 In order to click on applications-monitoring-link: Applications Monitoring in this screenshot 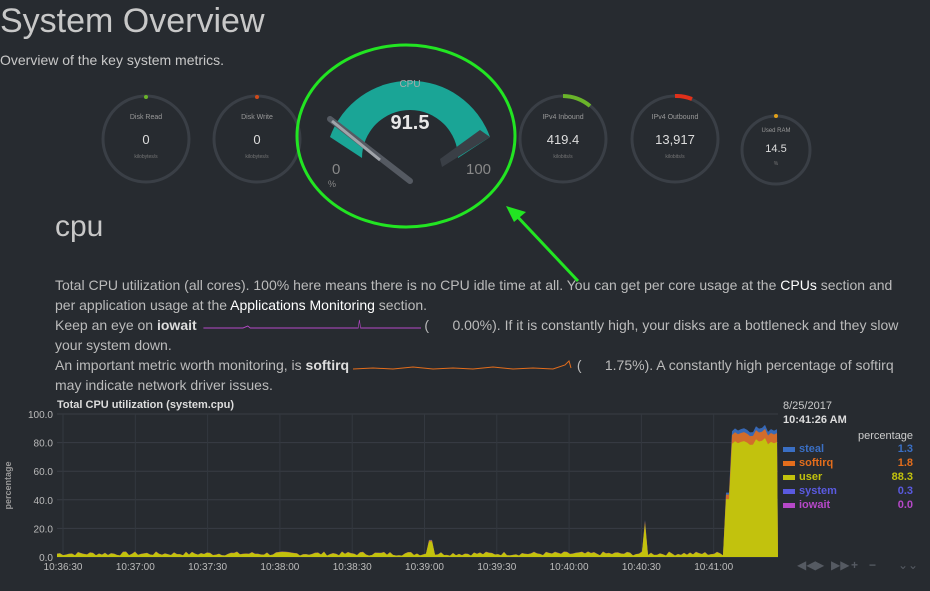, I will do `click(302, 305)`.